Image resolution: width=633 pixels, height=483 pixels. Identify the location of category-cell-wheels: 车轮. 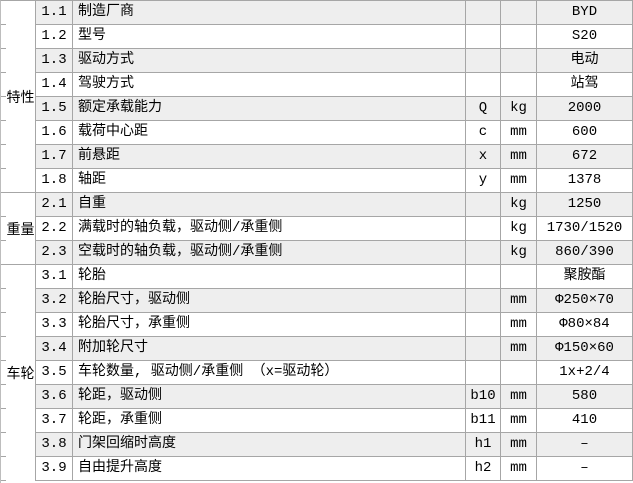
(21, 373).